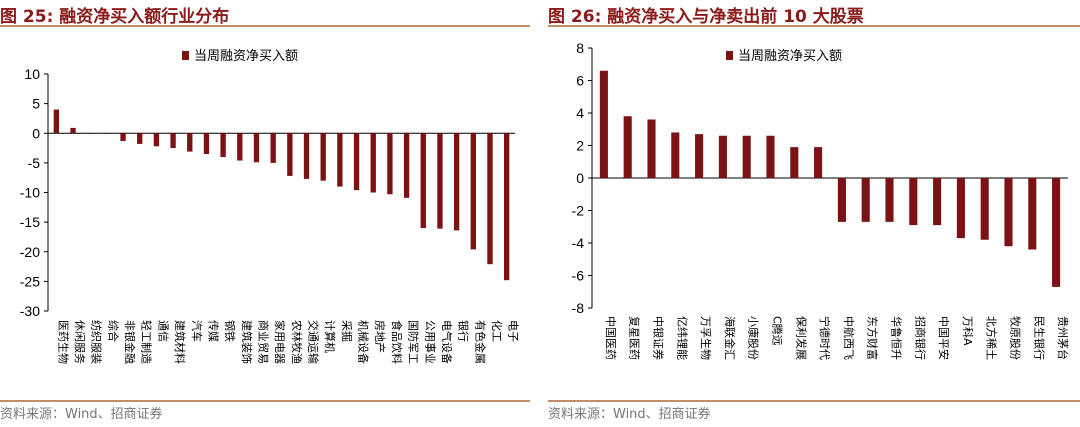 Image resolution: width=1080 pixels, height=427 pixels. Describe the element at coordinates (578, 308) in the screenshot. I see `y-tick-label: -8` at that location.